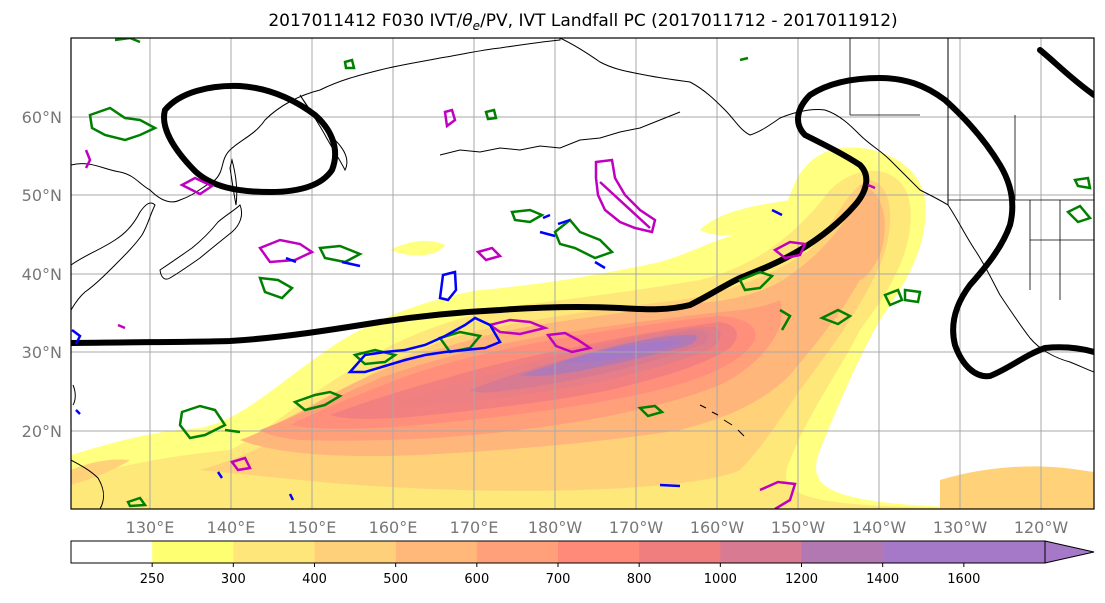  What do you see at coordinates (150, 527) in the screenshot?
I see `lon-label-130e: 130°E` at bounding box center [150, 527].